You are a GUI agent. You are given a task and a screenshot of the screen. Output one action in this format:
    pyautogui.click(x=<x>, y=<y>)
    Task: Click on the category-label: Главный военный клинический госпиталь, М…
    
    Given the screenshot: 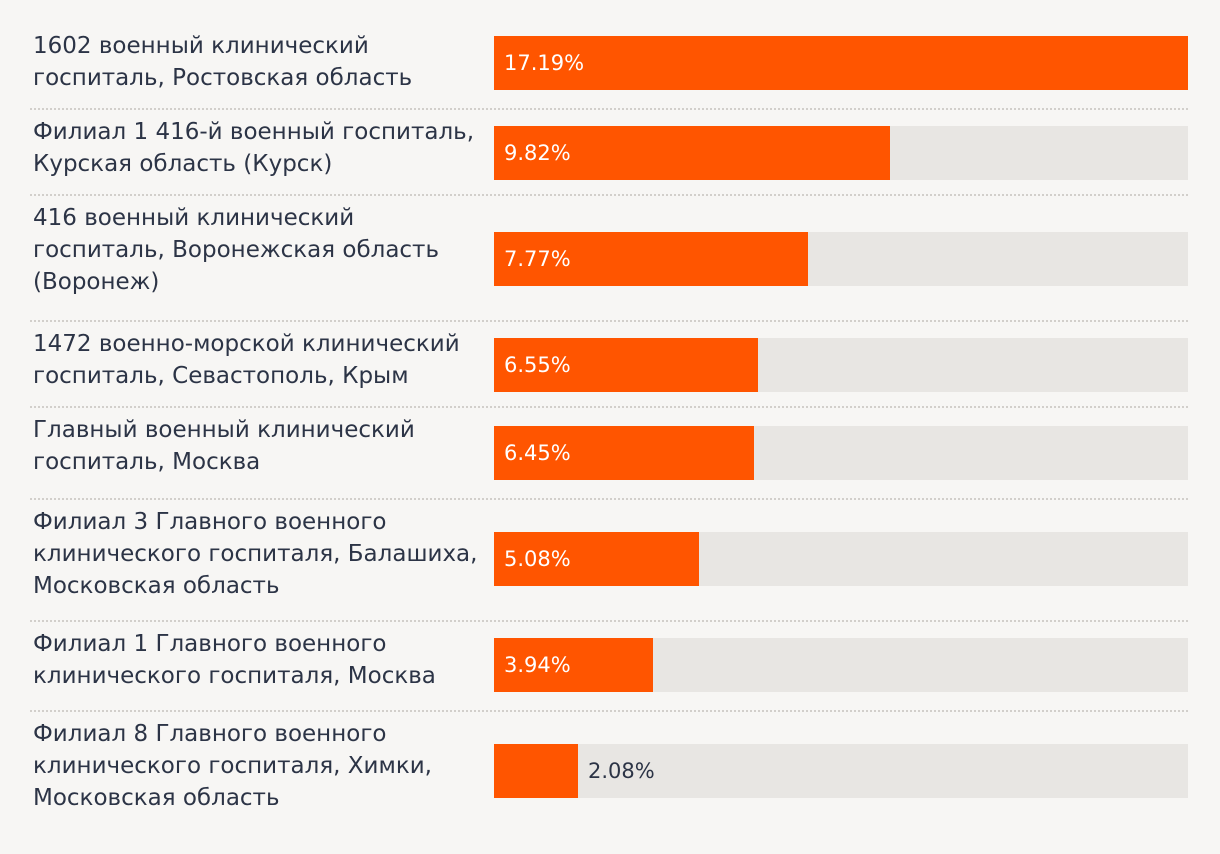 What is the action you would take?
    pyautogui.click(x=224, y=446)
    